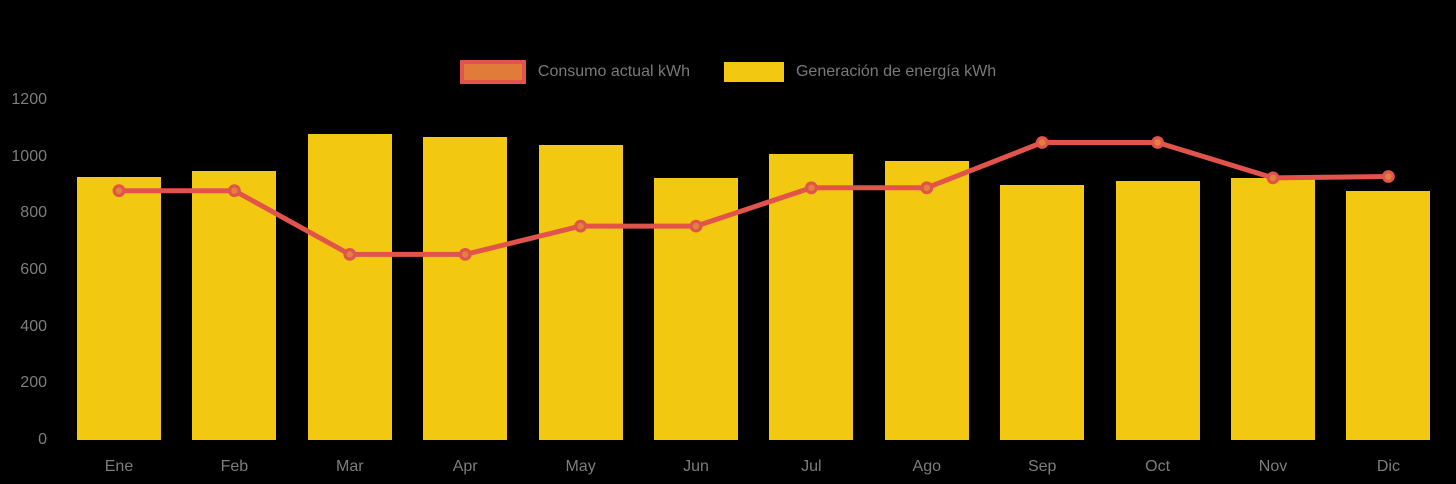 This screenshot has width=1456, height=484. I want to click on x-tick-label-ene: Ene, so click(119, 466).